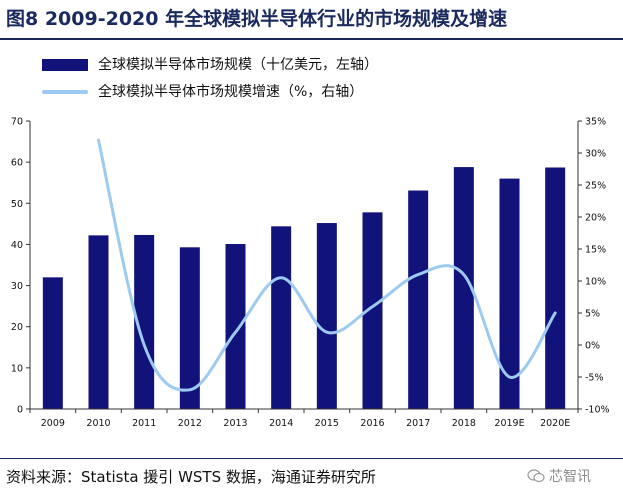 This screenshot has width=623, height=495. What do you see at coordinates (17, 245) in the screenshot?
I see `y-left-tick-label-40: 40` at bounding box center [17, 245].